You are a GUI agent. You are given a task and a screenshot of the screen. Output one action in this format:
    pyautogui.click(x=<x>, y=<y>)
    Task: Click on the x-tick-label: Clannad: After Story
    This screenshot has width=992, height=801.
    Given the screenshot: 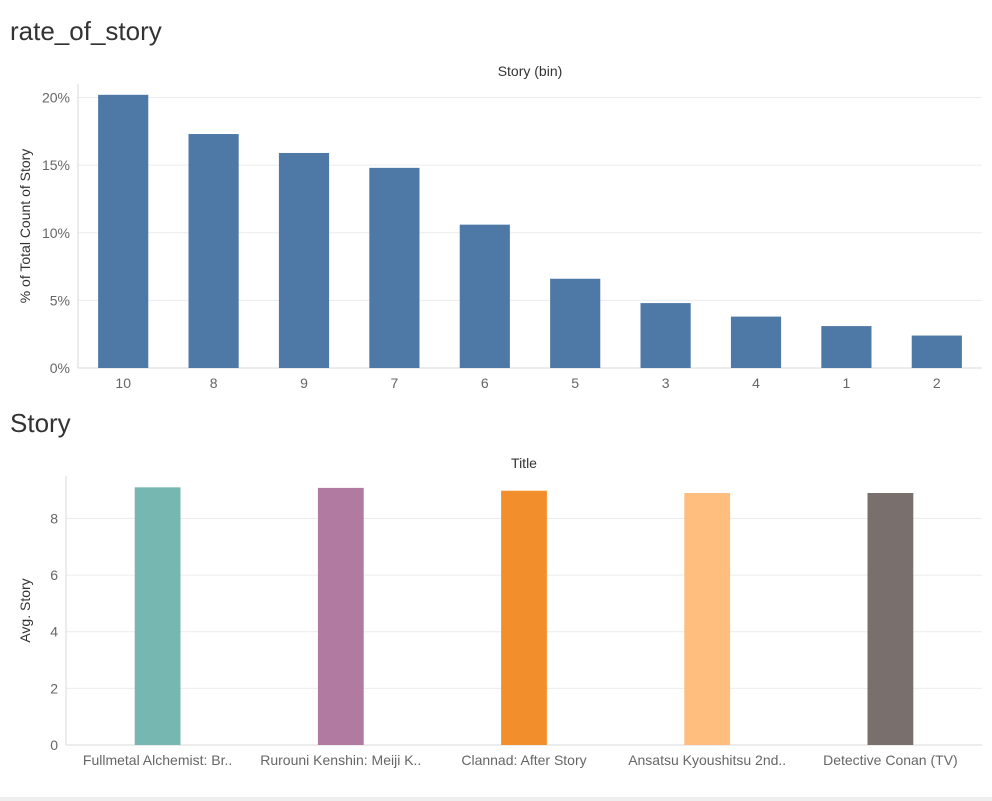 What is the action you would take?
    pyautogui.click(x=523, y=760)
    